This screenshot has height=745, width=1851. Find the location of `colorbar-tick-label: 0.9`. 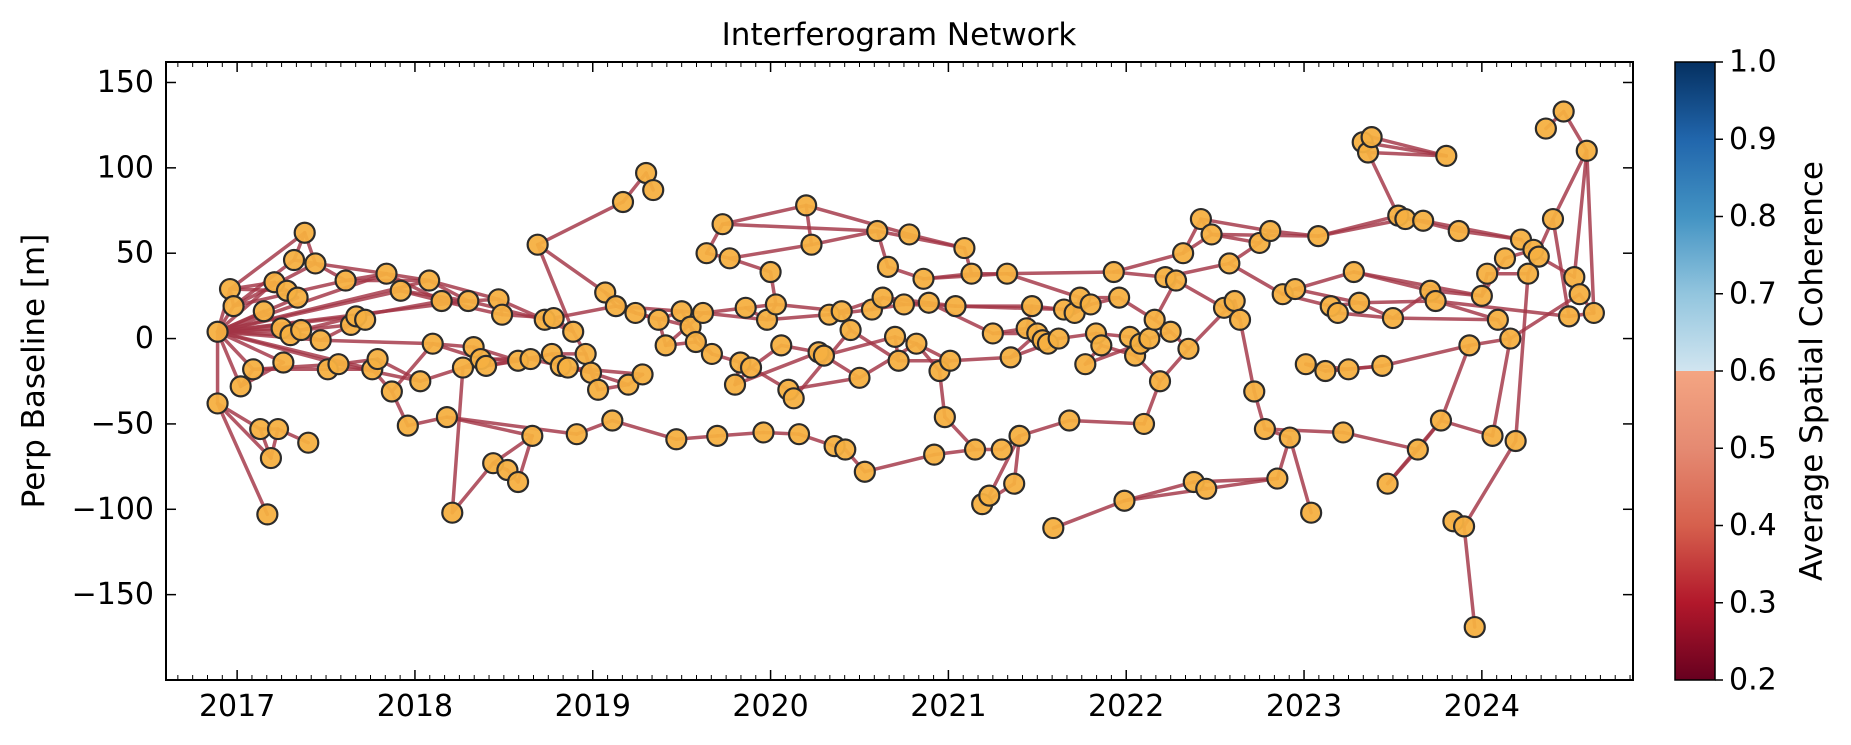

colorbar-tick-label: 0.9 is located at coordinates (1753, 139).